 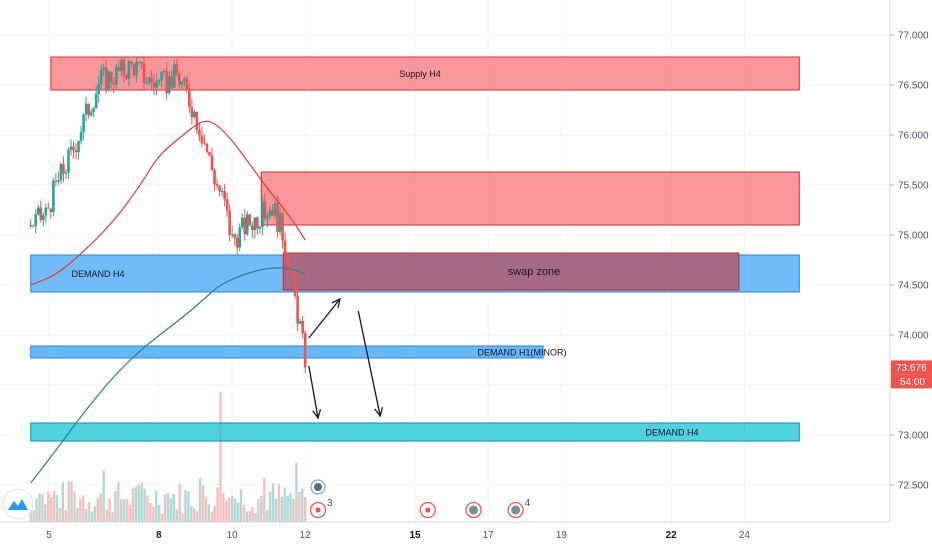 I want to click on zone-label-demand-h4-lower: DEMAND H4, so click(x=671, y=433).